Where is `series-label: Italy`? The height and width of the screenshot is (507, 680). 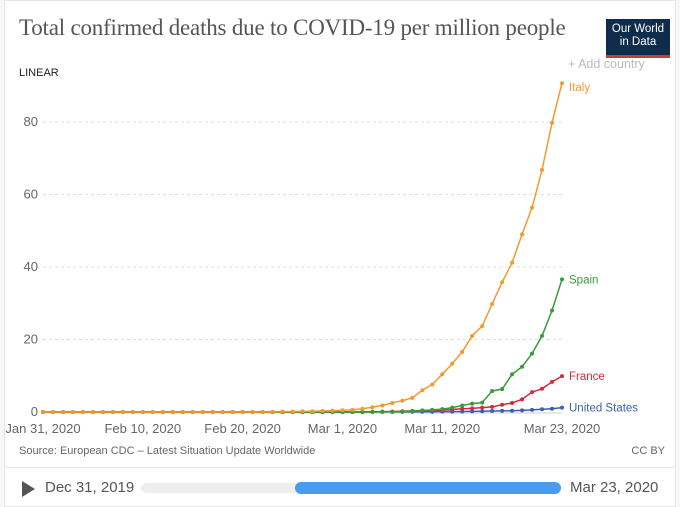 series-label: Italy is located at coordinates (579, 88).